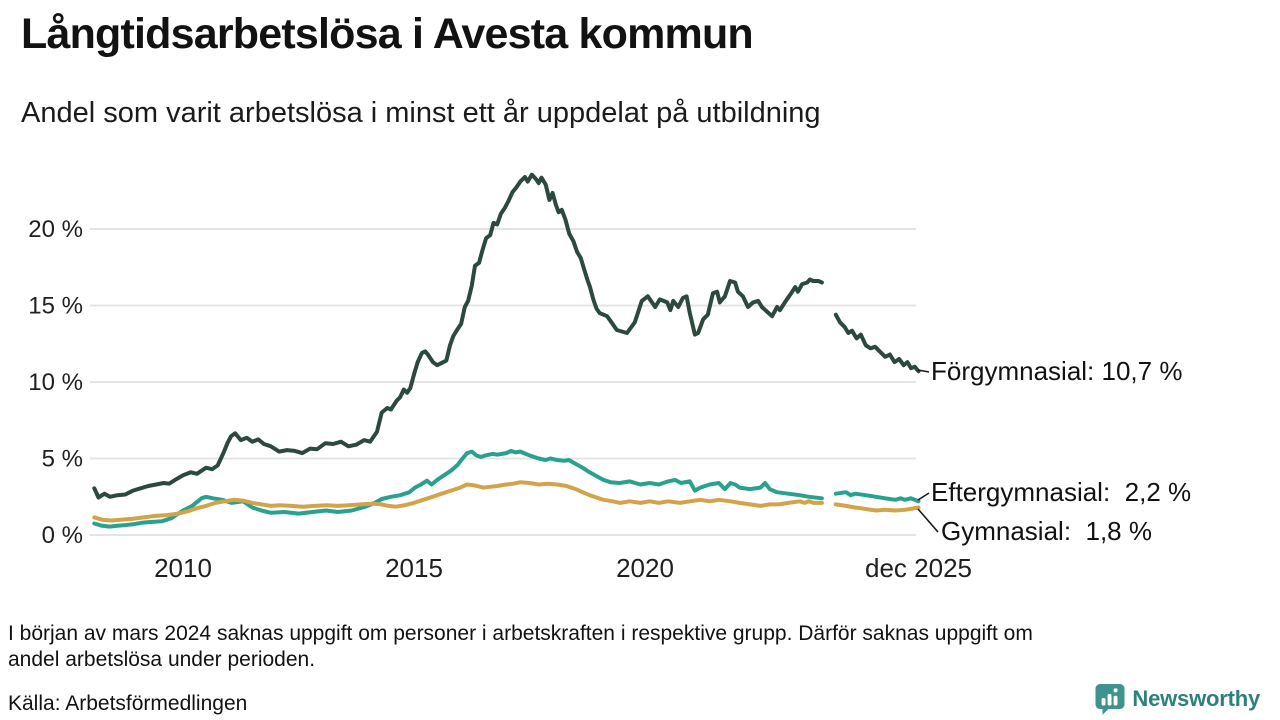  Describe the element at coordinates (923, 496) in the screenshot. I see `label-connector-eftergymnasial` at that location.